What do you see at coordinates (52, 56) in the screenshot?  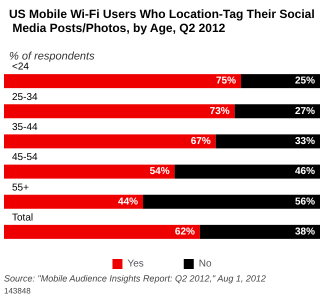 I see `chart-subtitle: % of respondents` at bounding box center [52, 56].